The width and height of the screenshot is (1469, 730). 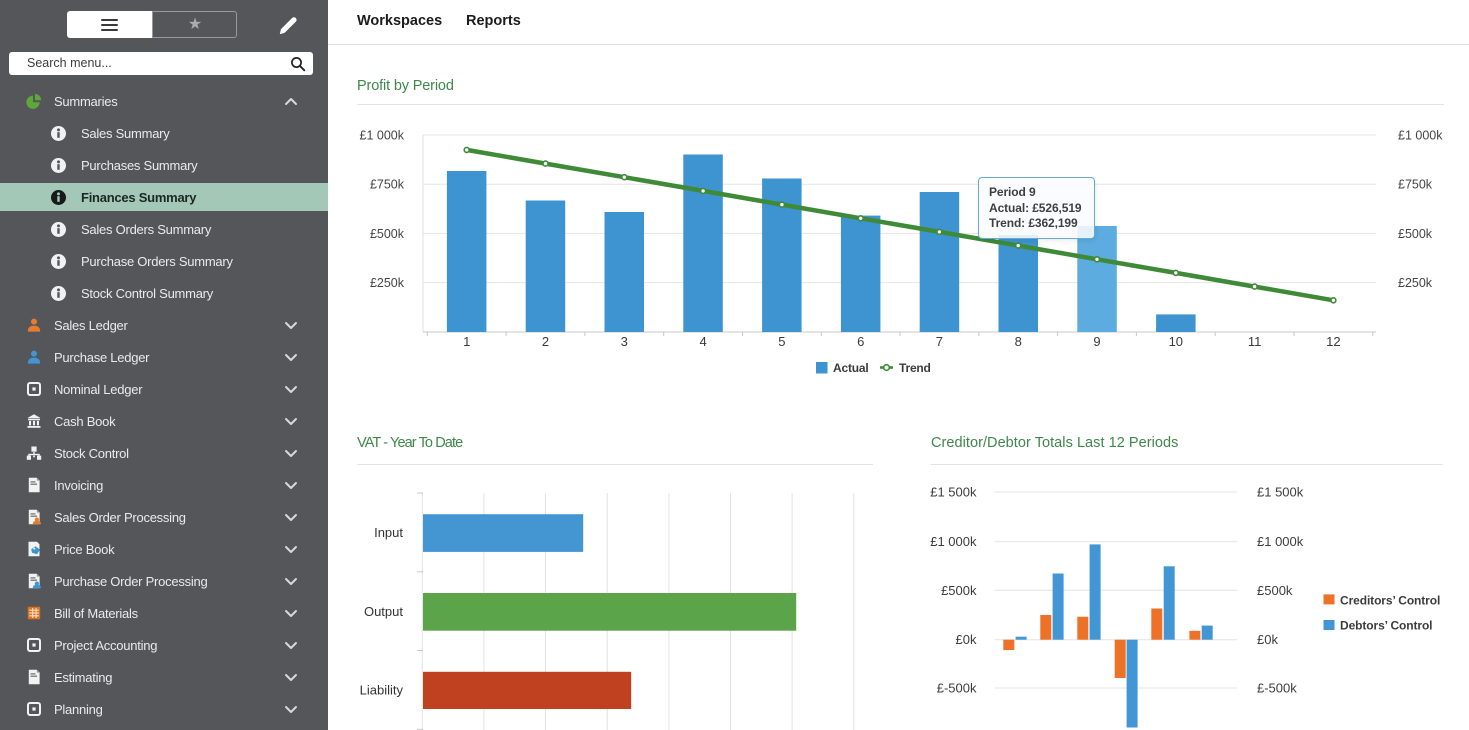 What do you see at coordinates (860, 341) in the screenshot?
I see `svg-text: 6` at bounding box center [860, 341].